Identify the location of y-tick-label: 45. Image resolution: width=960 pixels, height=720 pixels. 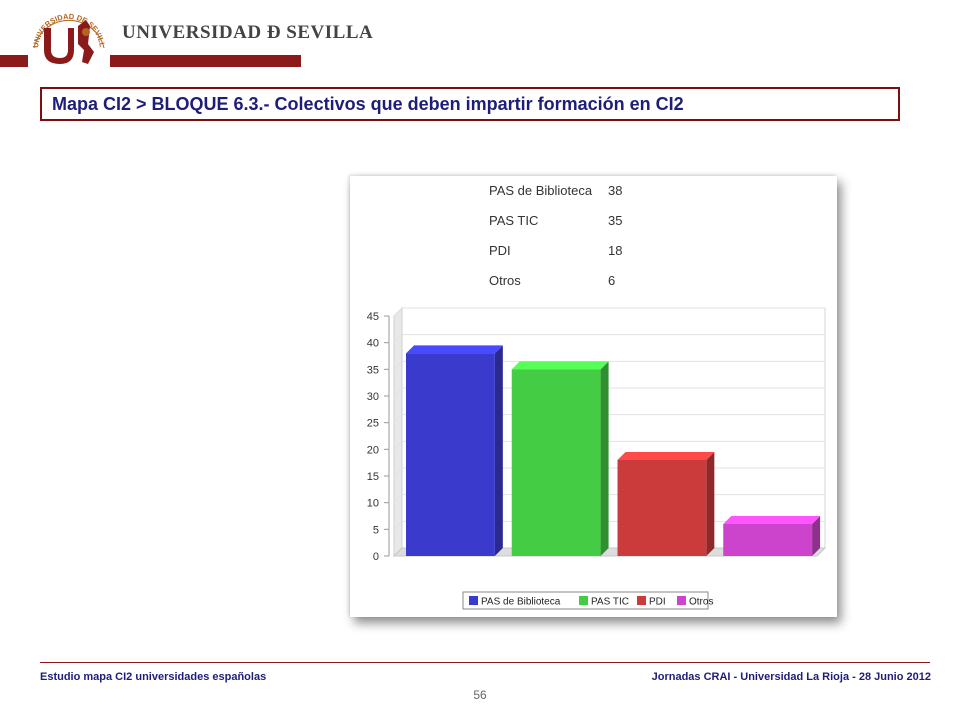
(373, 317).